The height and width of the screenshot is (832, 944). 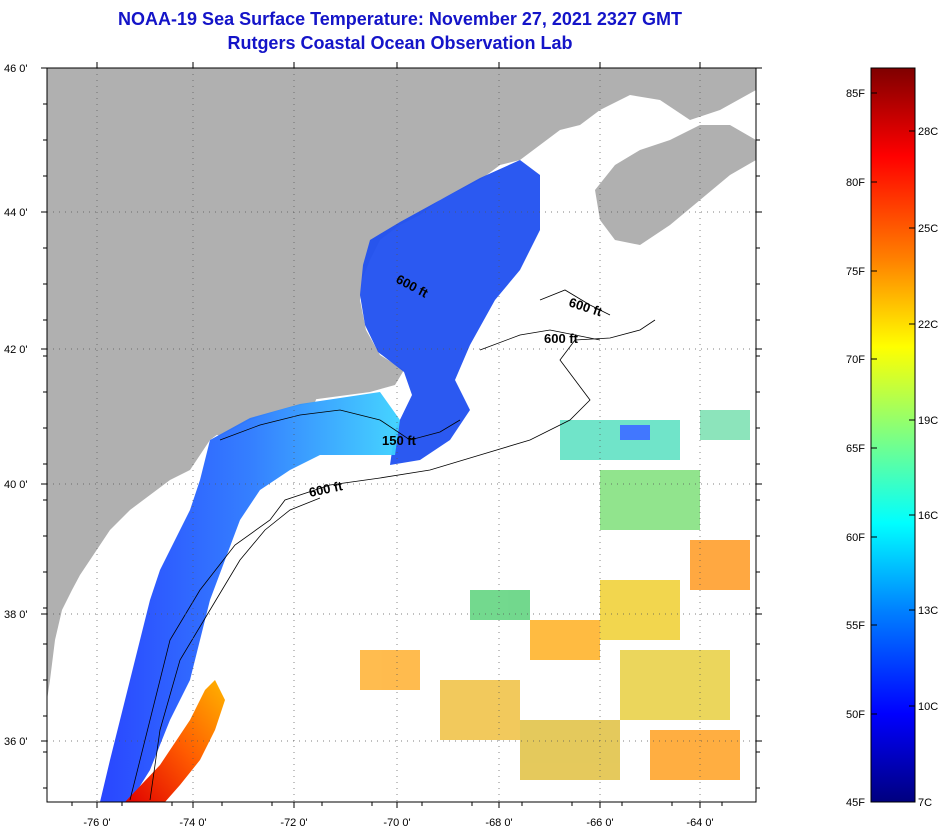 I want to click on colorbar-c-label: 19C, so click(x=928, y=421).